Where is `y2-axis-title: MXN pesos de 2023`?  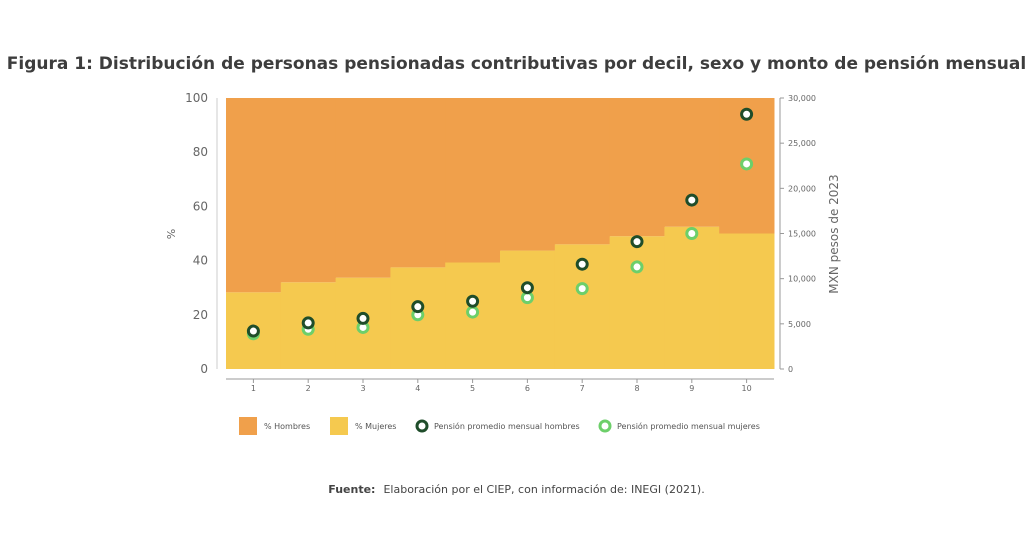 y2-axis-title: MXN pesos de 2023 is located at coordinates (834, 233).